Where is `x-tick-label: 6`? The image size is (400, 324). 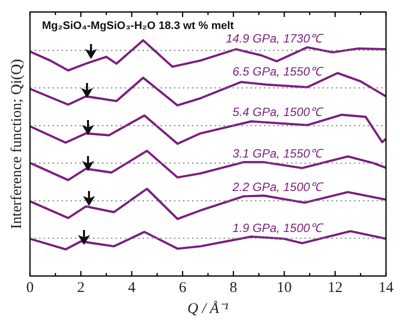
x-tick-label: 6 is located at coordinates (182, 288).